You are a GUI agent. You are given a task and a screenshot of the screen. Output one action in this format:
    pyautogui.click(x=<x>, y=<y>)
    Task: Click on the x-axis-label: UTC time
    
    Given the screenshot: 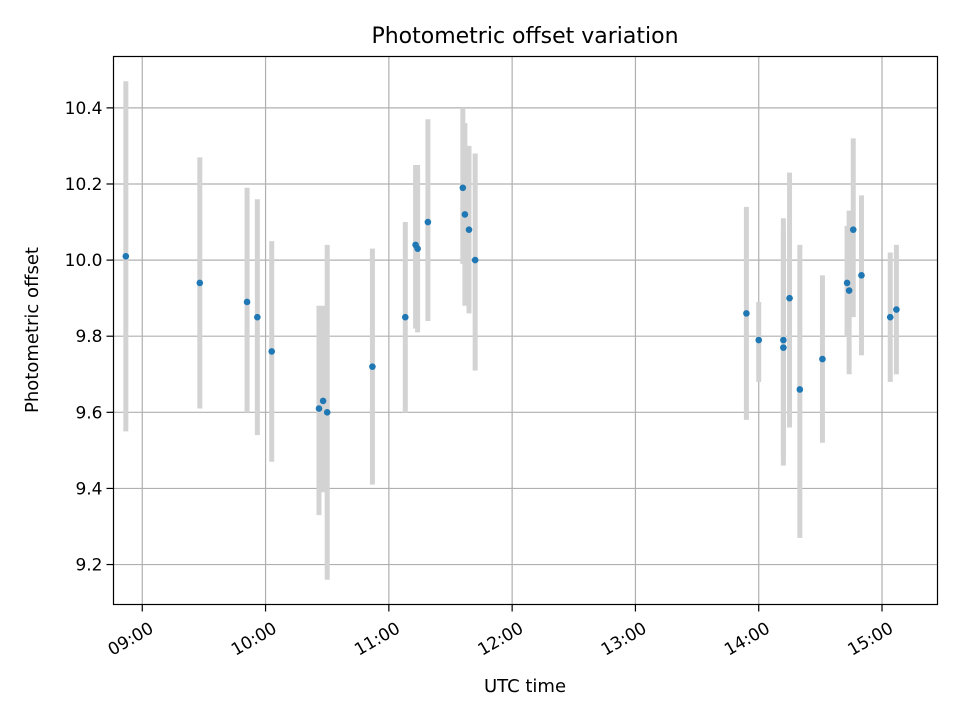 What is the action you would take?
    pyautogui.click(x=525, y=686)
    